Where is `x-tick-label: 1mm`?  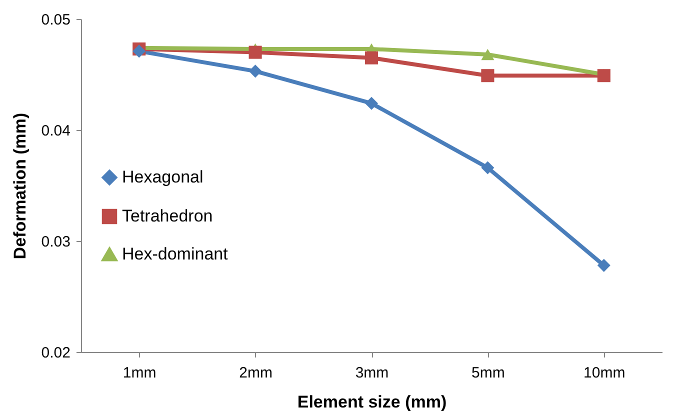 x-tick-label: 1mm is located at coordinates (139, 373).